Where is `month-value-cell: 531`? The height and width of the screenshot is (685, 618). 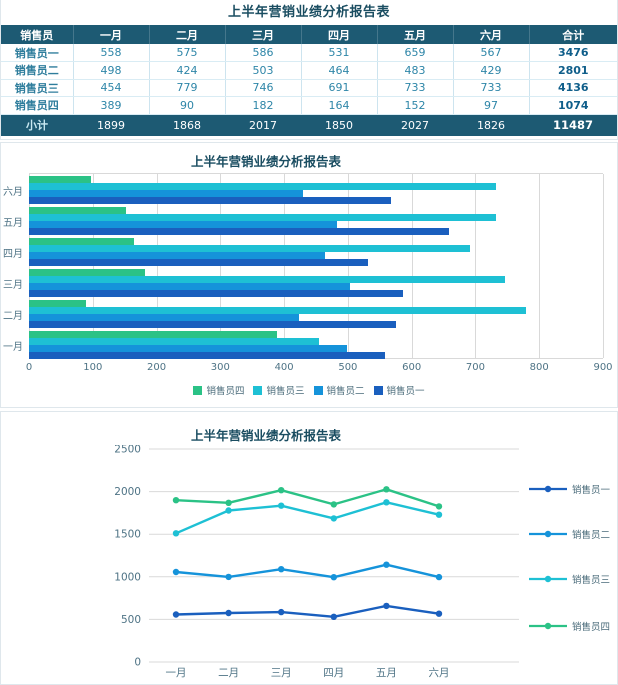 month-value-cell: 531 is located at coordinates (338, 53).